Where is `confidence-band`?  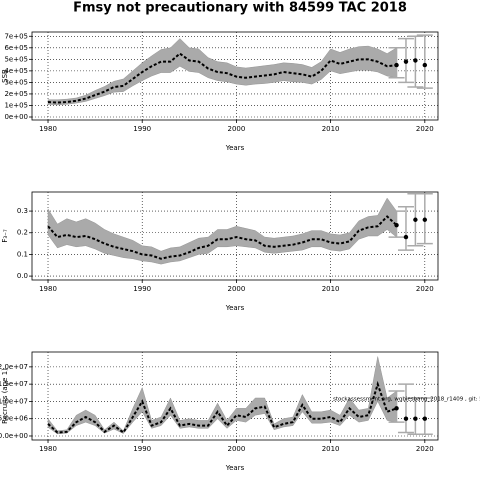 confidence-band is located at coordinates (222, 395).